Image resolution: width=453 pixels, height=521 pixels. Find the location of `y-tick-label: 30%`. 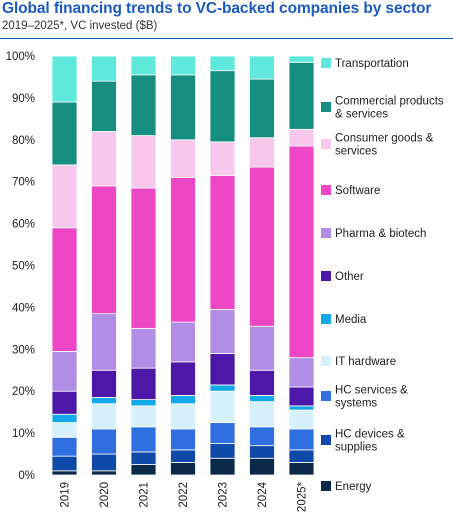

y-tick-label: 30% is located at coordinates (23, 350).